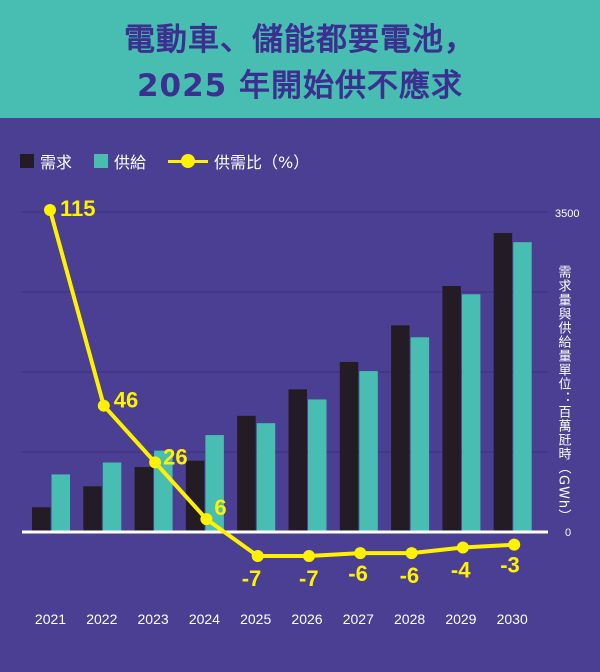 Image resolution: width=600 pixels, height=672 pixels. Describe the element at coordinates (56, 162) in the screenshot. I see `legend-demand-label: 需求` at that location.